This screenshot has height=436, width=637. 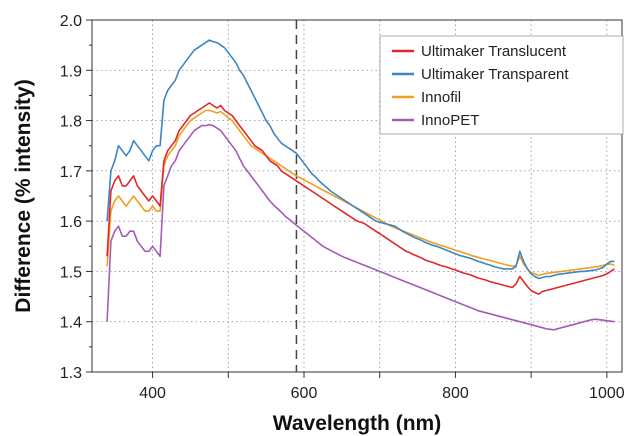 I want to click on y-tick-label: 1.5, so click(x=71, y=272).